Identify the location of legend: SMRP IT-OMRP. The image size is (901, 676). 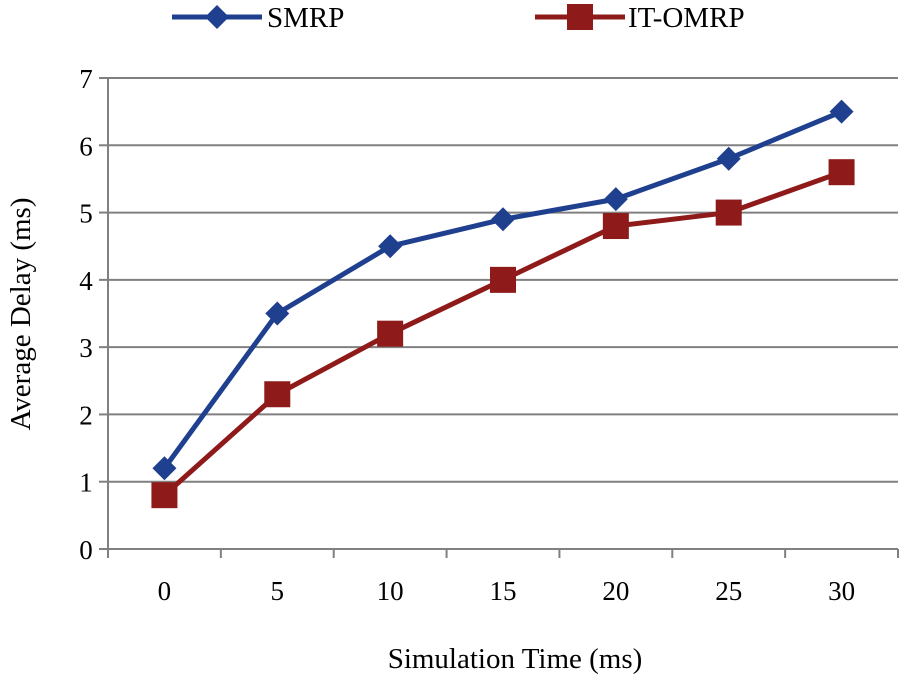
(458, 18).